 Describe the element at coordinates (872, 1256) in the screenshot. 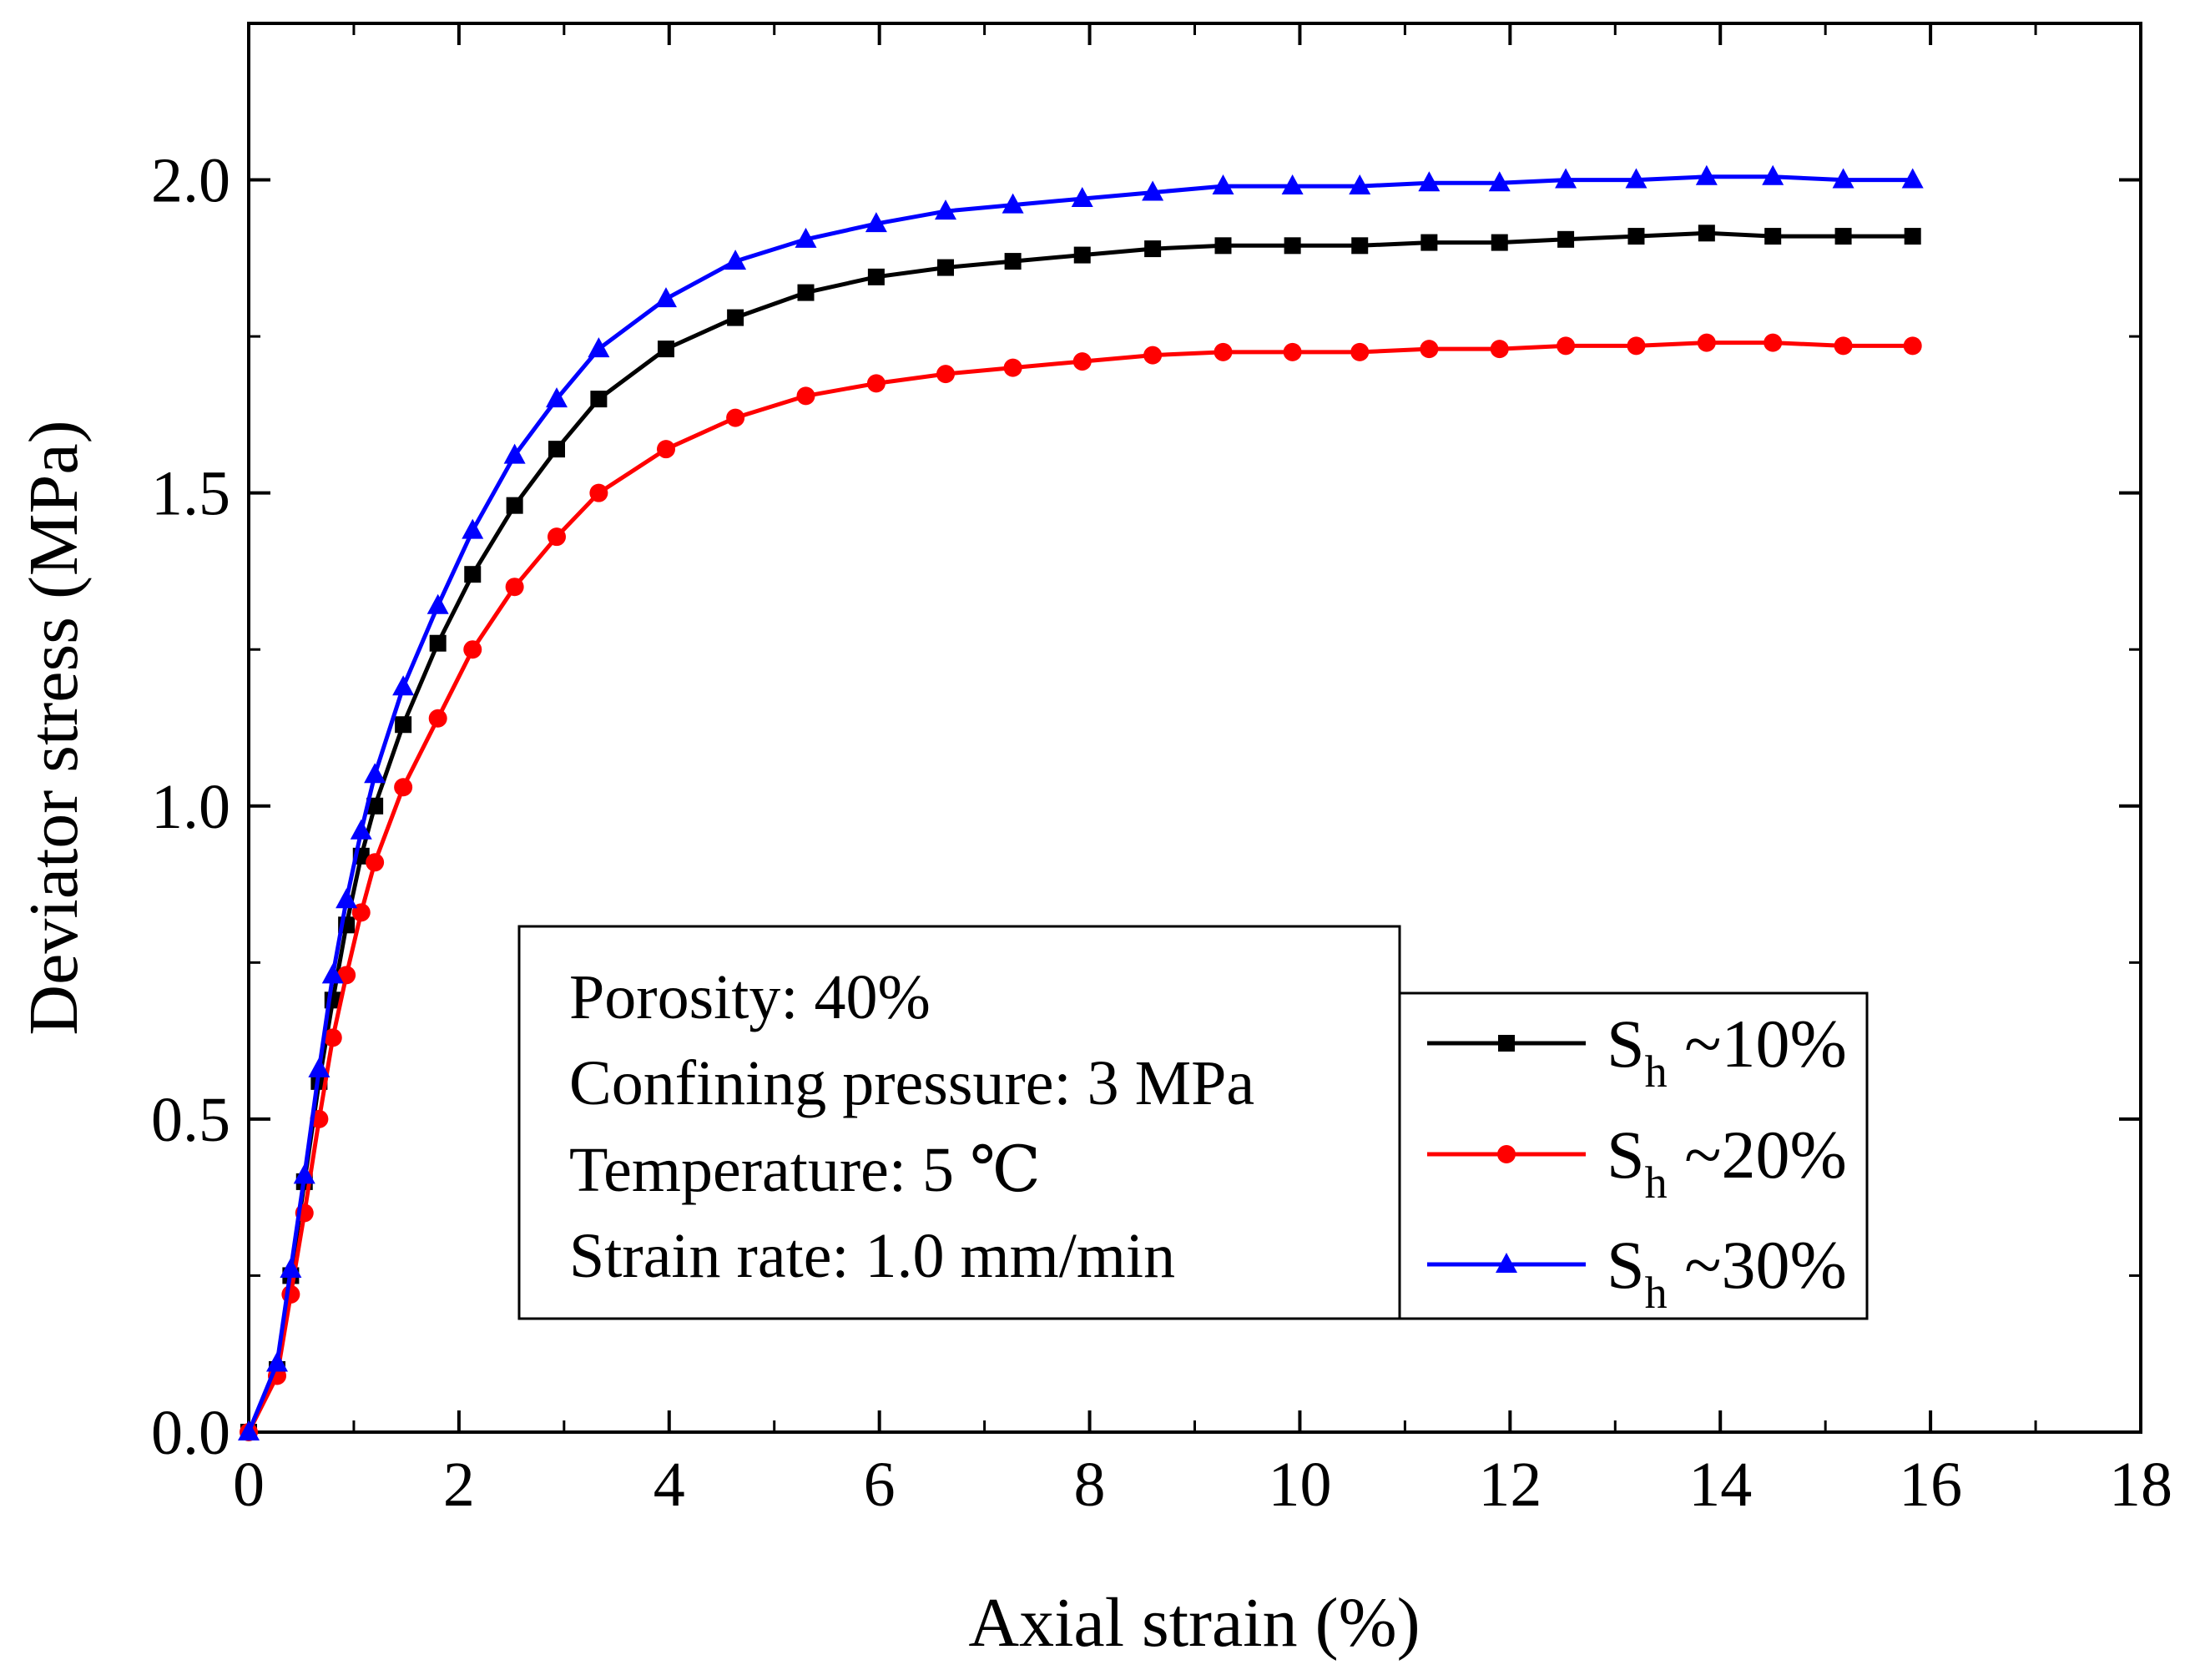

I see `annotation-strain-rate: Strain rate: 1.0 mm/min` at that location.